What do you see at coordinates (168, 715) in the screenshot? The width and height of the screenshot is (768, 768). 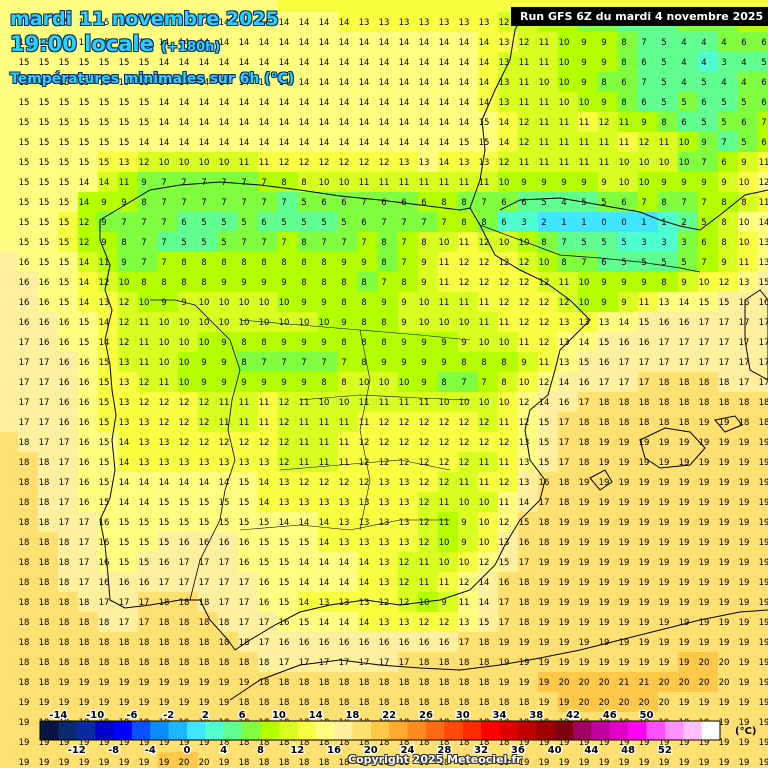 I see `legend-tick-label: -2` at bounding box center [168, 715].